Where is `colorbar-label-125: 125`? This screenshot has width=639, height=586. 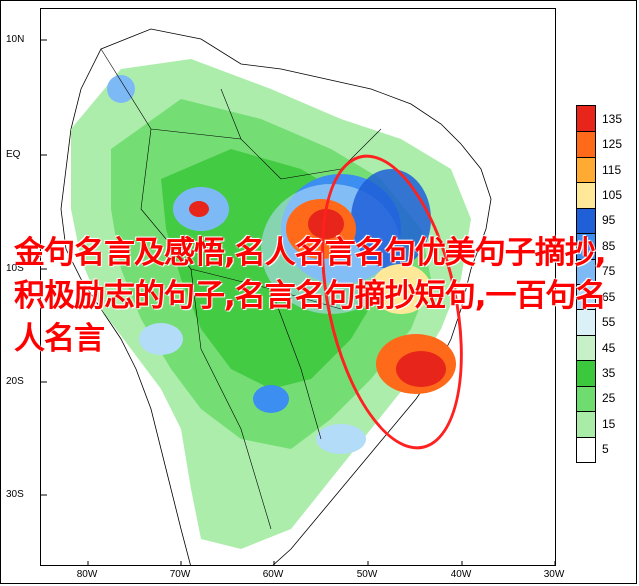 colorbar-label-125: 125 is located at coordinates (612, 144).